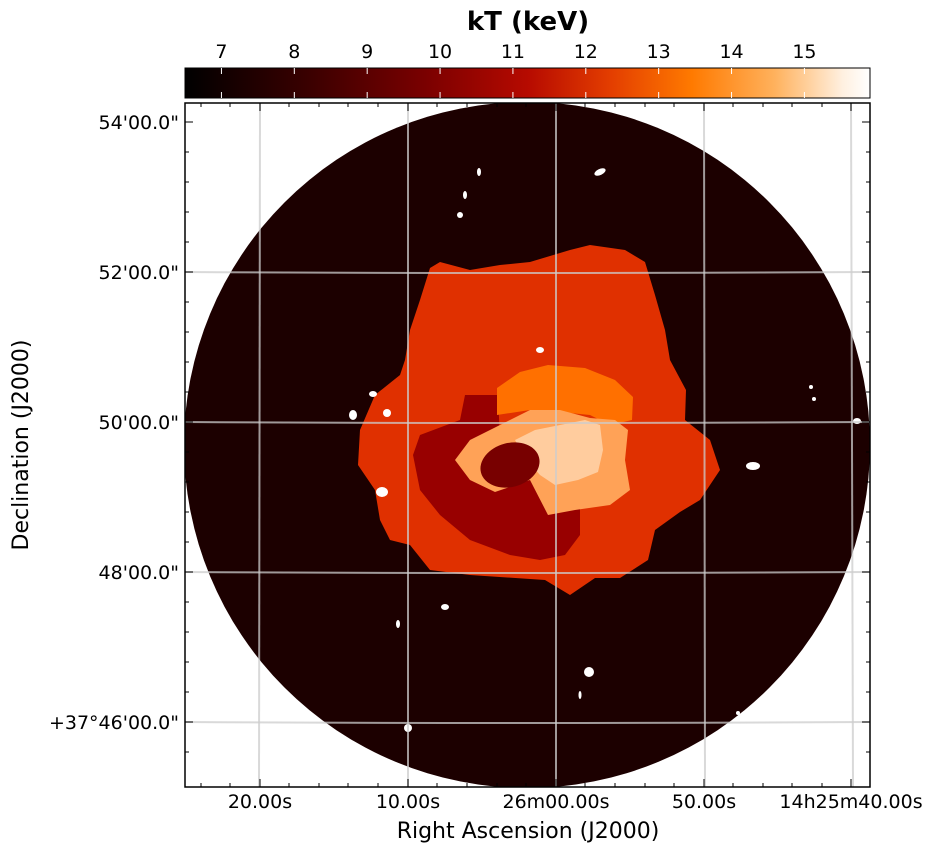 The width and height of the screenshot is (937, 854). I want to click on x-tick-label: 10.00s, so click(408, 802).